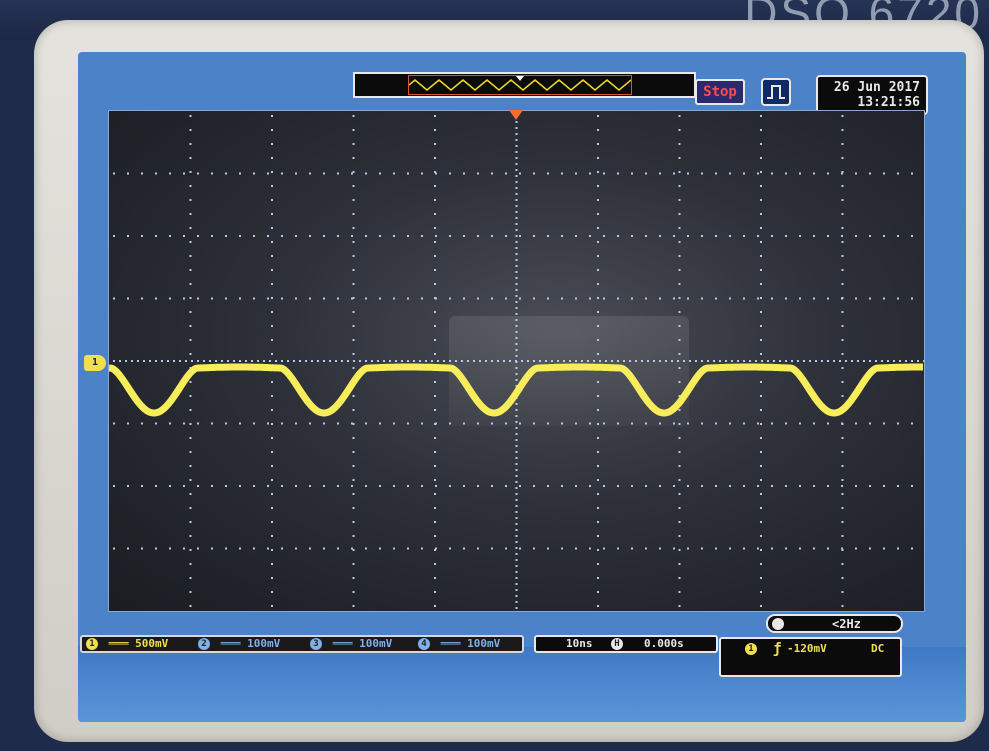 The width and height of the screenshot is (989, 751). I want to click on trigger-settings-display: 1 ƒ -120mV DC, so click(810, 657).